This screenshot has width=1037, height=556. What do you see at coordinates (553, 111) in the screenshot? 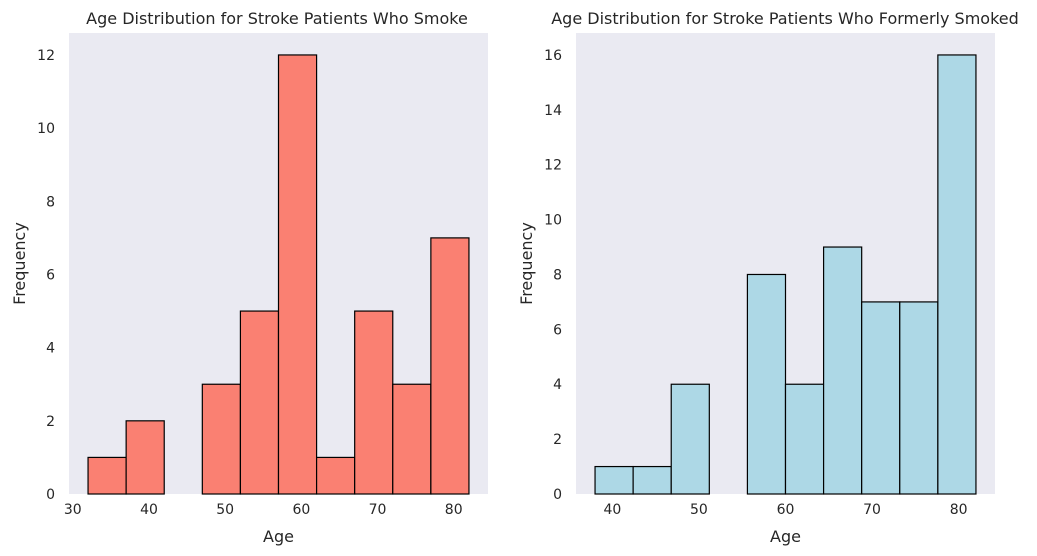
I see `y-tick-label: 14` at bounding box center [553, 111].